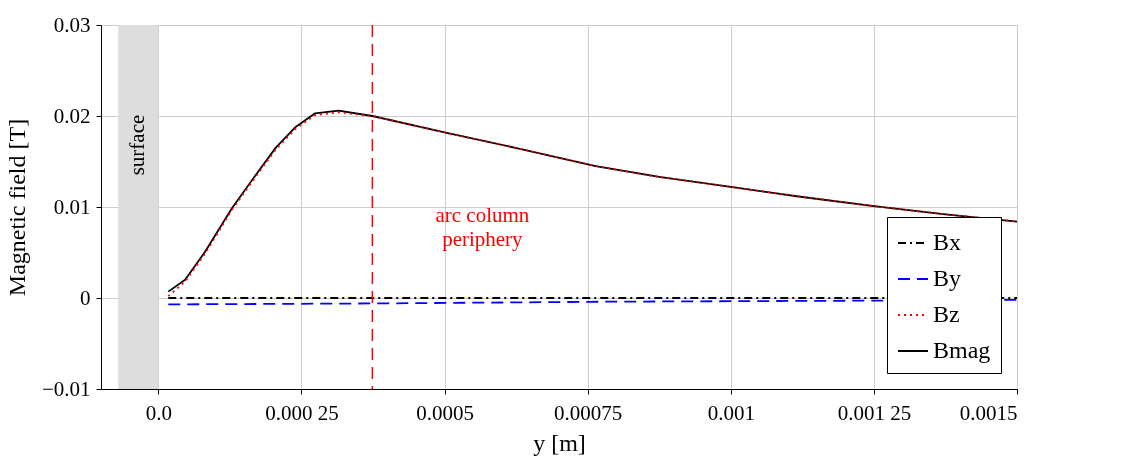 This screenshot has height=470, width=1121. What do you see at coordinates (137, 145) in the screenshot?
I see `band-label: surface` at bounding box center [137, 145].